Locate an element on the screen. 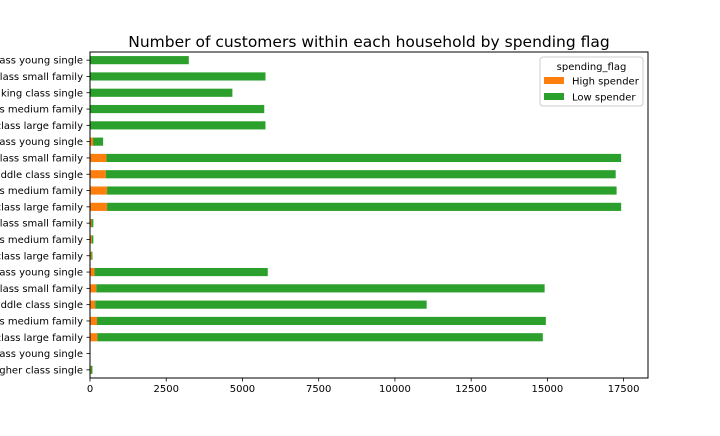  x-tick-label: 15000 is located at coordinates (547, 389).